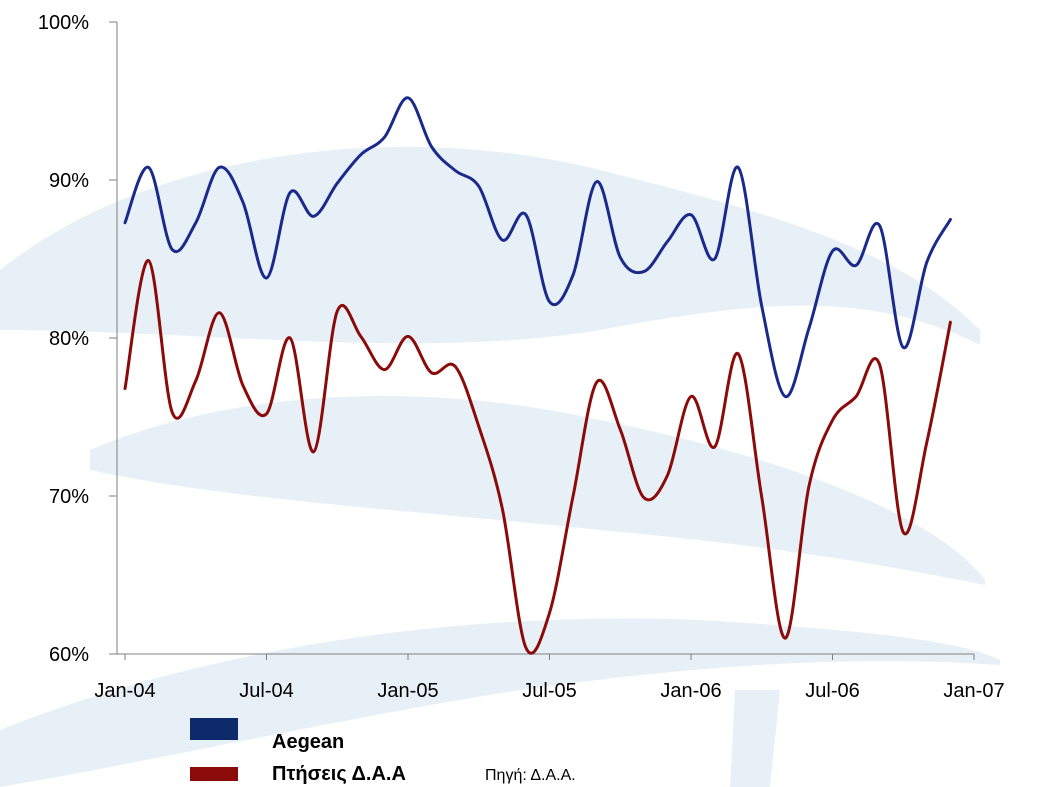 The width and height of the screenshot is (1037, 787). What do you see at coordinates (266, 691) in the screenshot?
I see `x-tick-label: Jul-04` at bounding box center [266, 691].